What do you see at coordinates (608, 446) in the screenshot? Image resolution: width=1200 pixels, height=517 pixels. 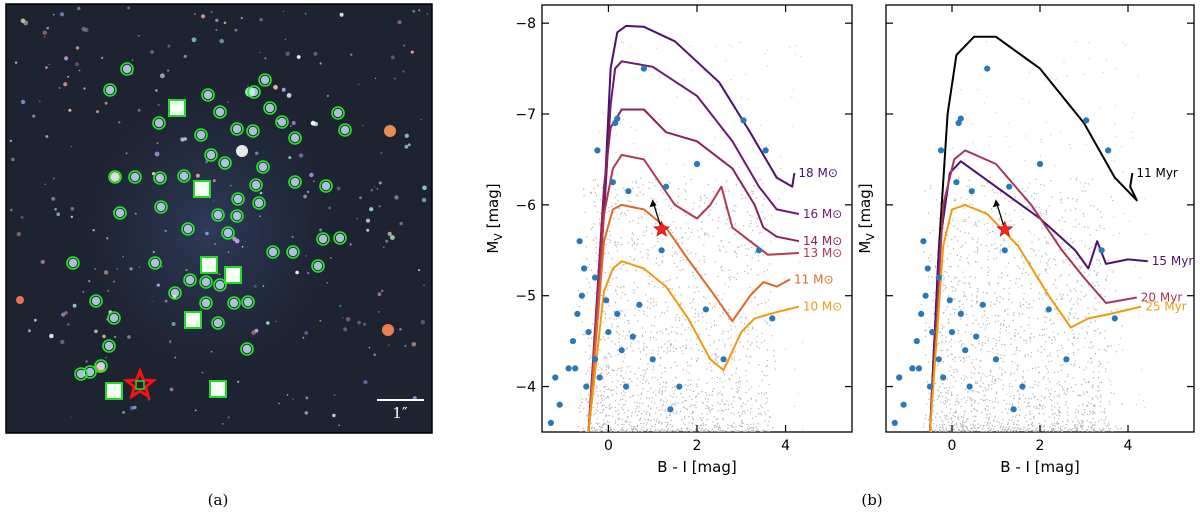 I see `x-tick-label: 0` at bounding box center [608, 446].